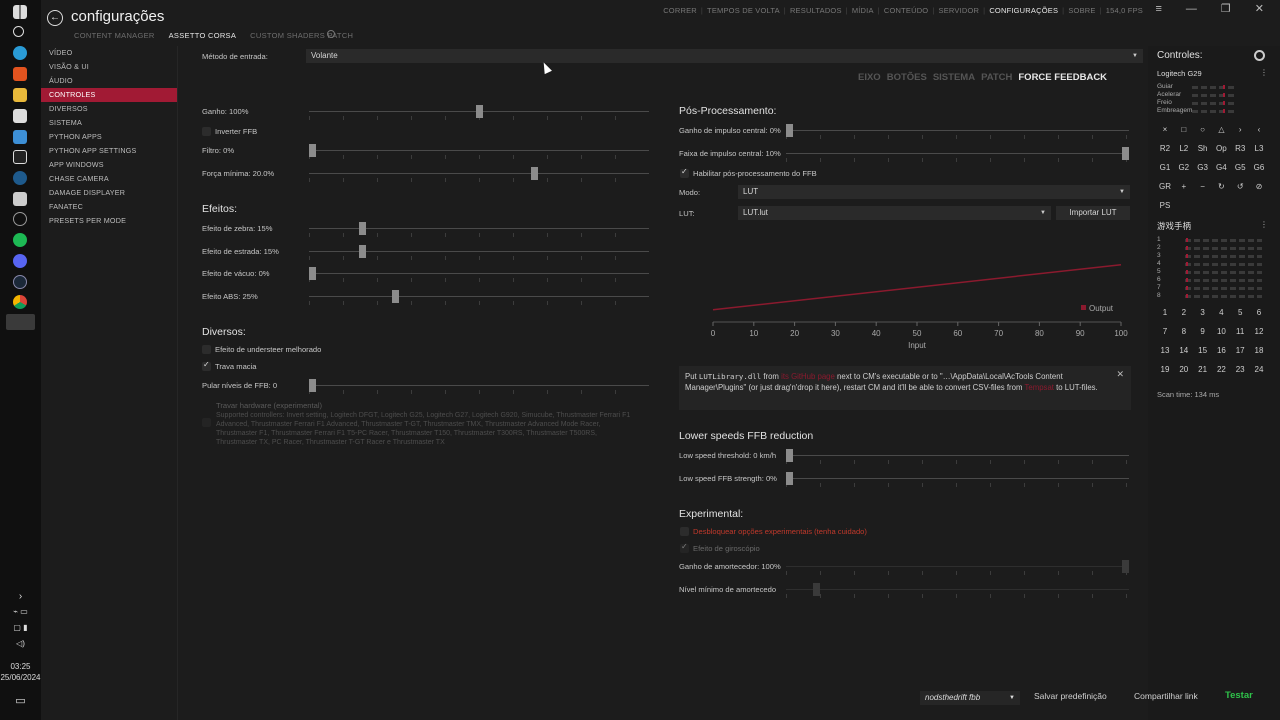  Describe the element at coordinates (479, 173) in the screenshot. I see `min-force-track` at that location.